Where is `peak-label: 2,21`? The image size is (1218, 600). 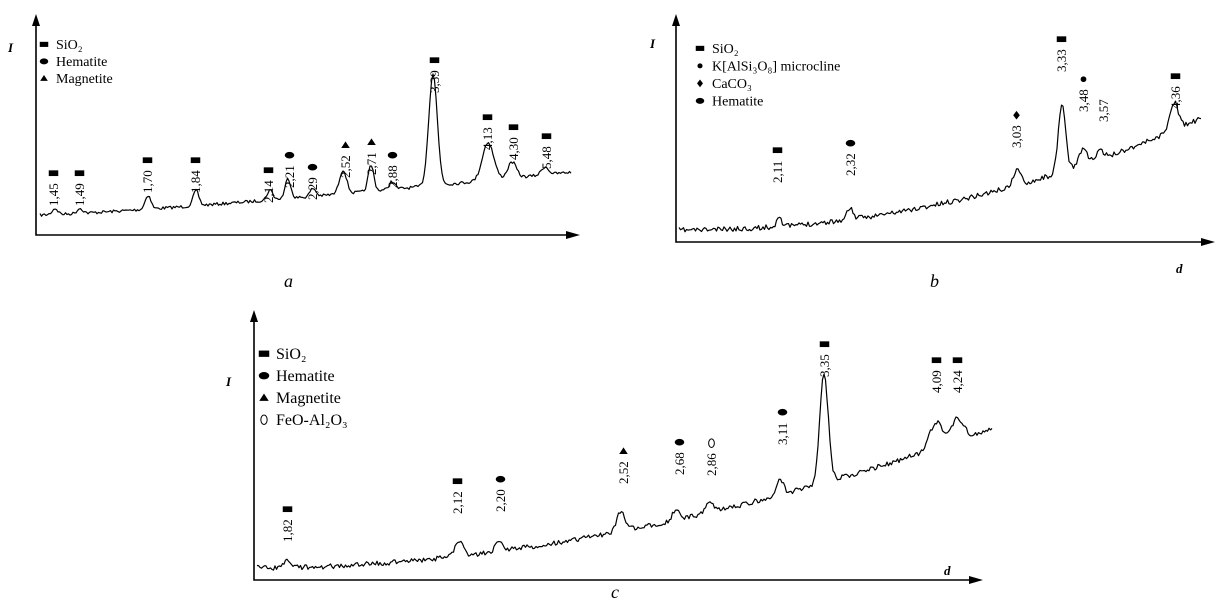
peak-label: 2,21 is located at coordinates (289, 176).